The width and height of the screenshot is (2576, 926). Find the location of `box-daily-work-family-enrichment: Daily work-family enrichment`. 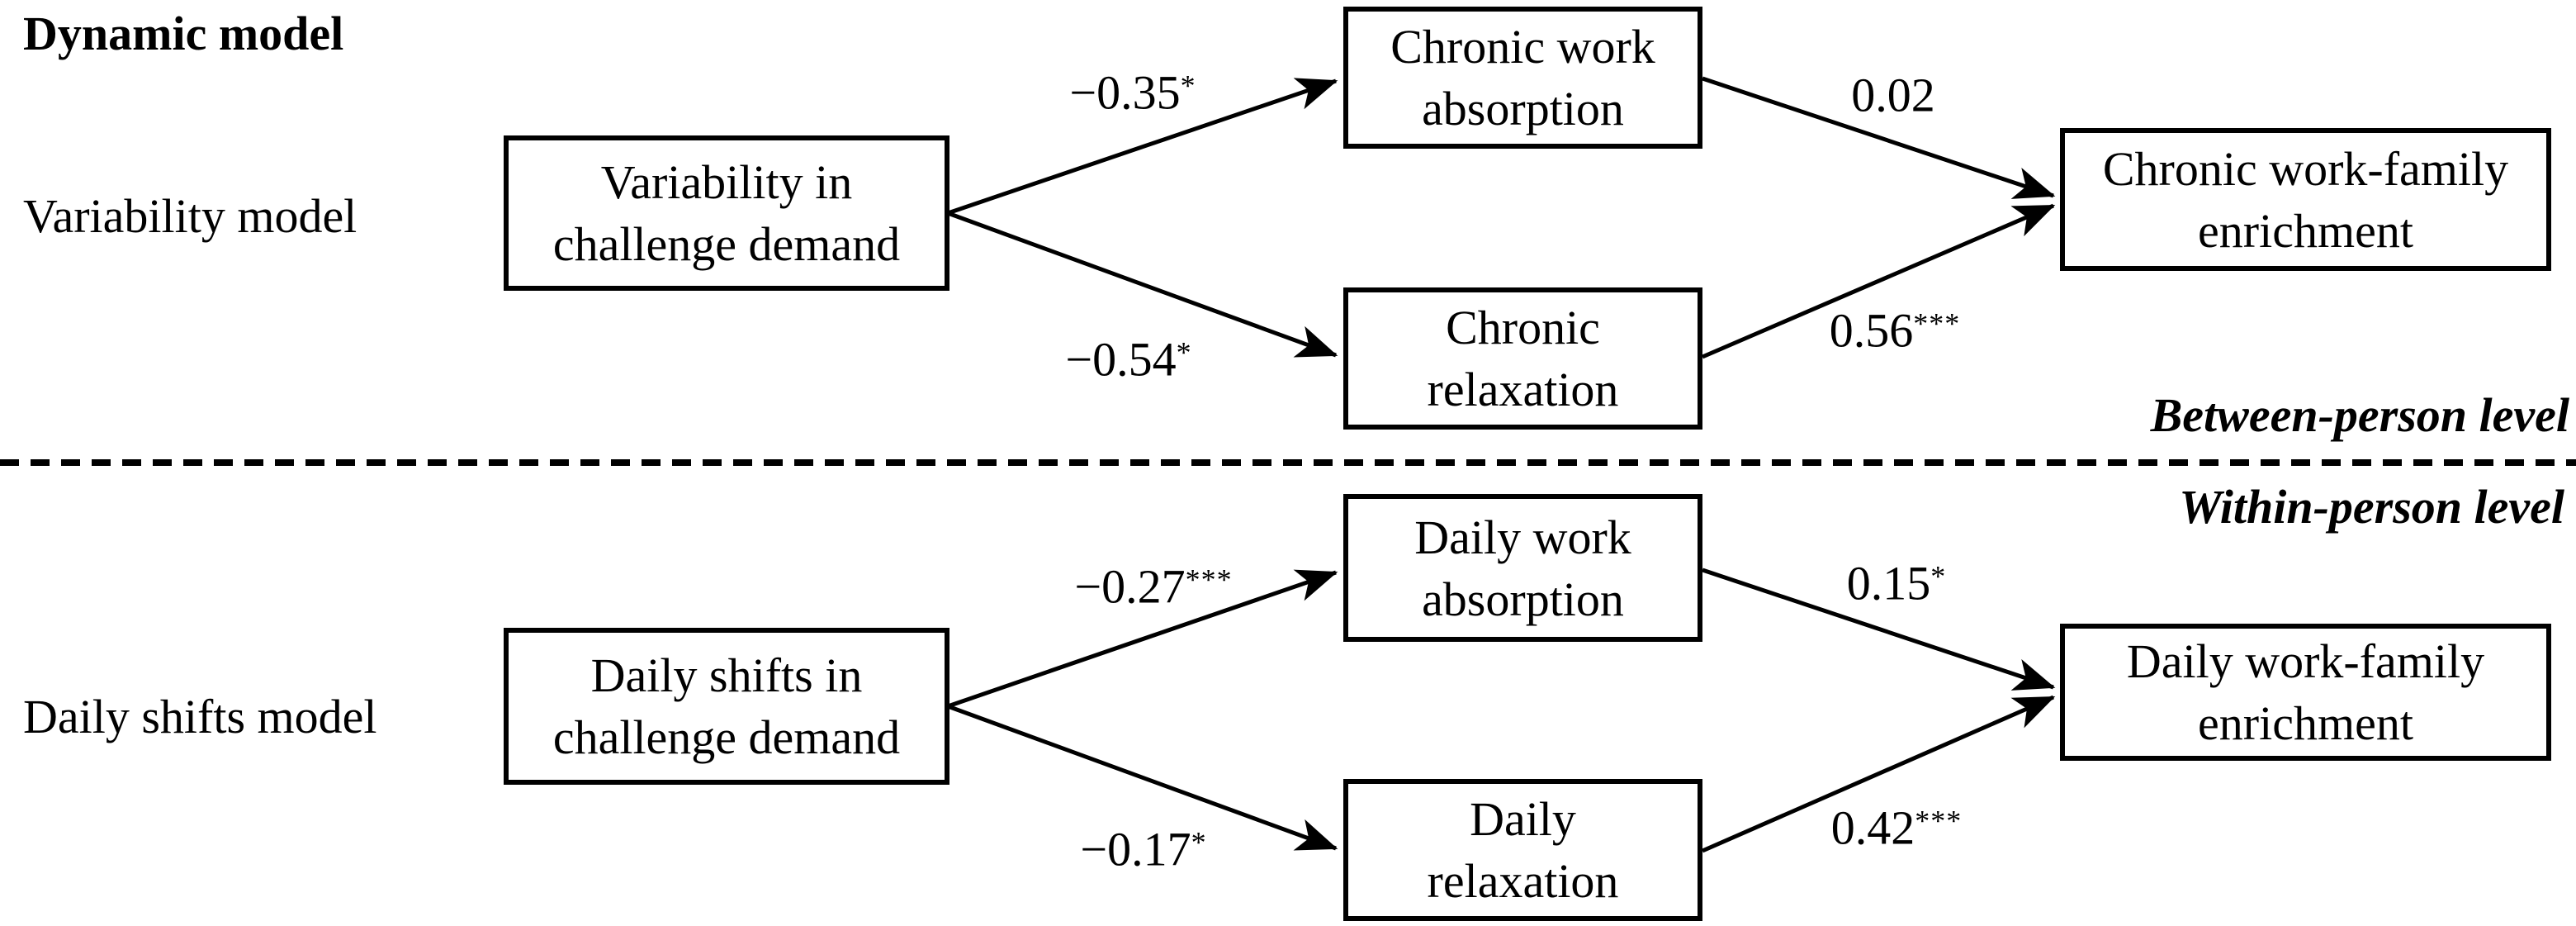

box-daily-work-family-enrichment: Daily work-family enrichment is located at coordinates (2305, 692).